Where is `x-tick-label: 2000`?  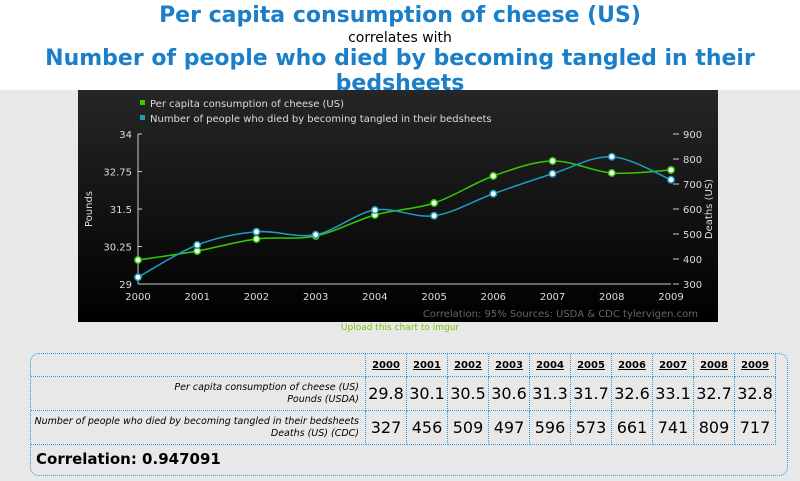 x-tick-label: 2000 is located at coordinates (137, 297).